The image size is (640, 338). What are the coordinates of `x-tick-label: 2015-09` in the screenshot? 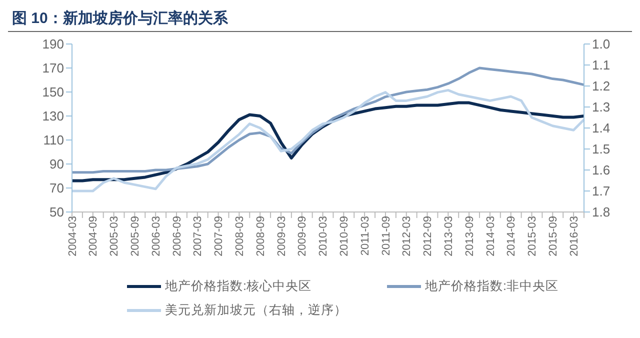 It's located at (553, 236).